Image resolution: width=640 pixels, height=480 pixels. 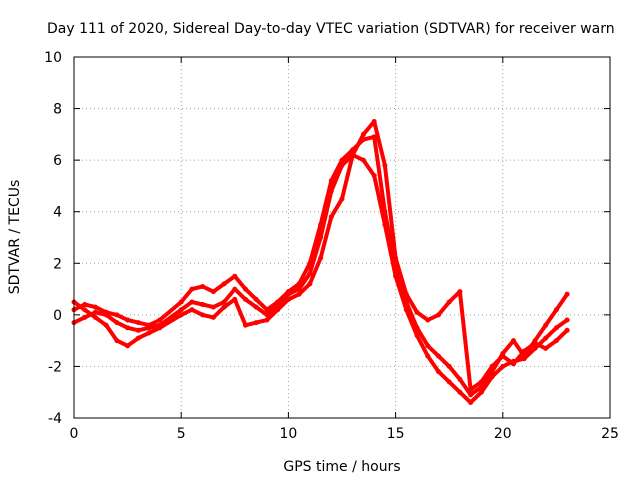 I want to click on y-tick-label: -2, so click(x=55, y=367).